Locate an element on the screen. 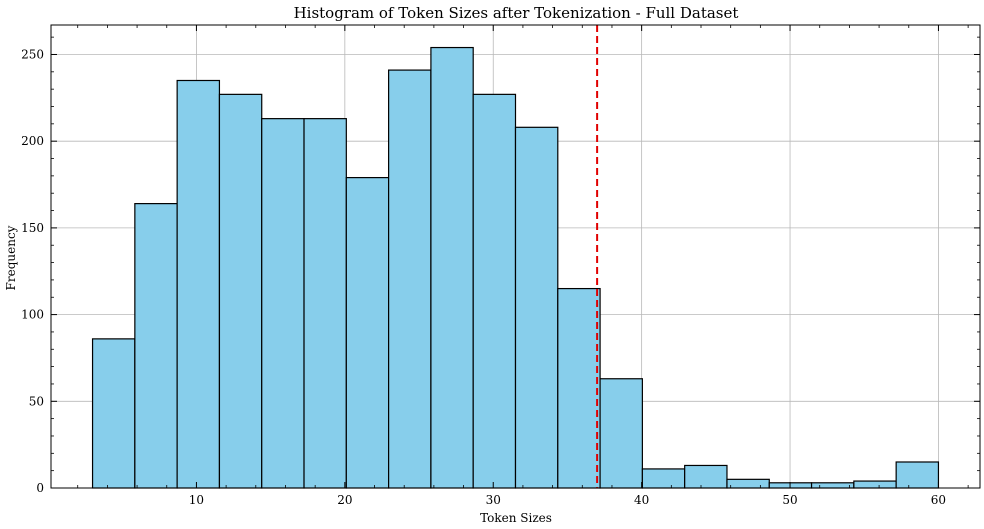 This screenshot has width=984, height=529. y-tick-label: 150 is located at coordinates (32, 228).